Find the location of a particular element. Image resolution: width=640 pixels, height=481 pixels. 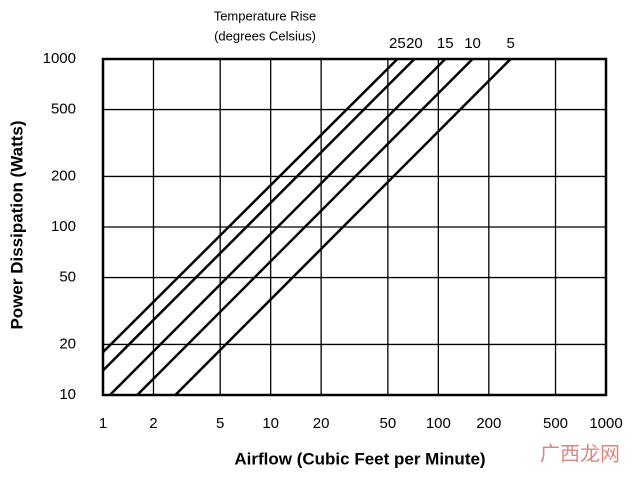

x-tick-label: 20 is located at coordinates (321, 423).